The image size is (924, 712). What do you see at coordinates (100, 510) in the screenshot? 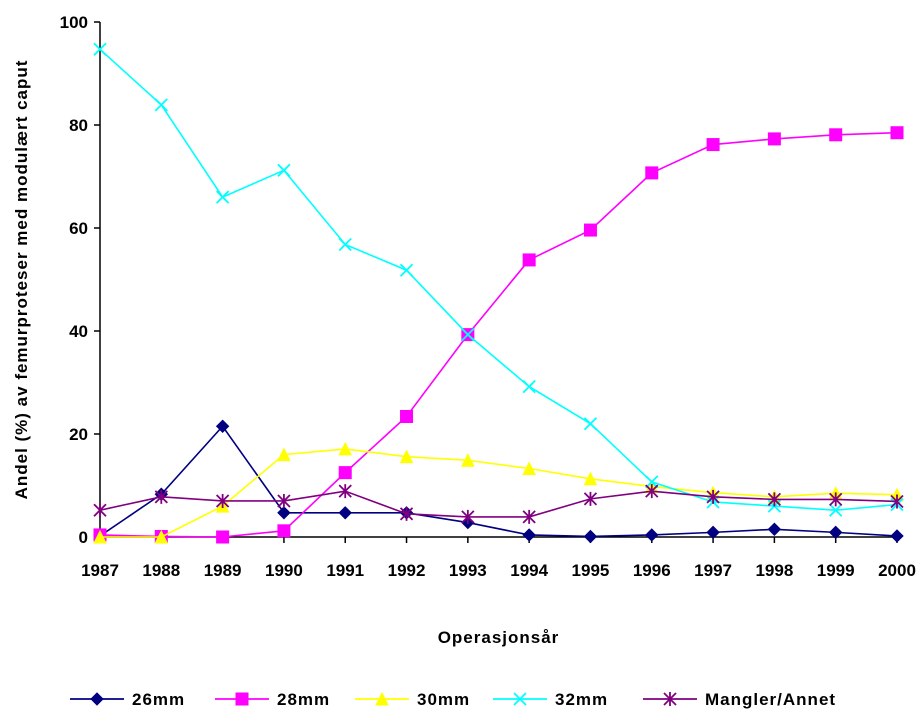
I see `data-point-mangler-annet` at bounding box center [100, 510].